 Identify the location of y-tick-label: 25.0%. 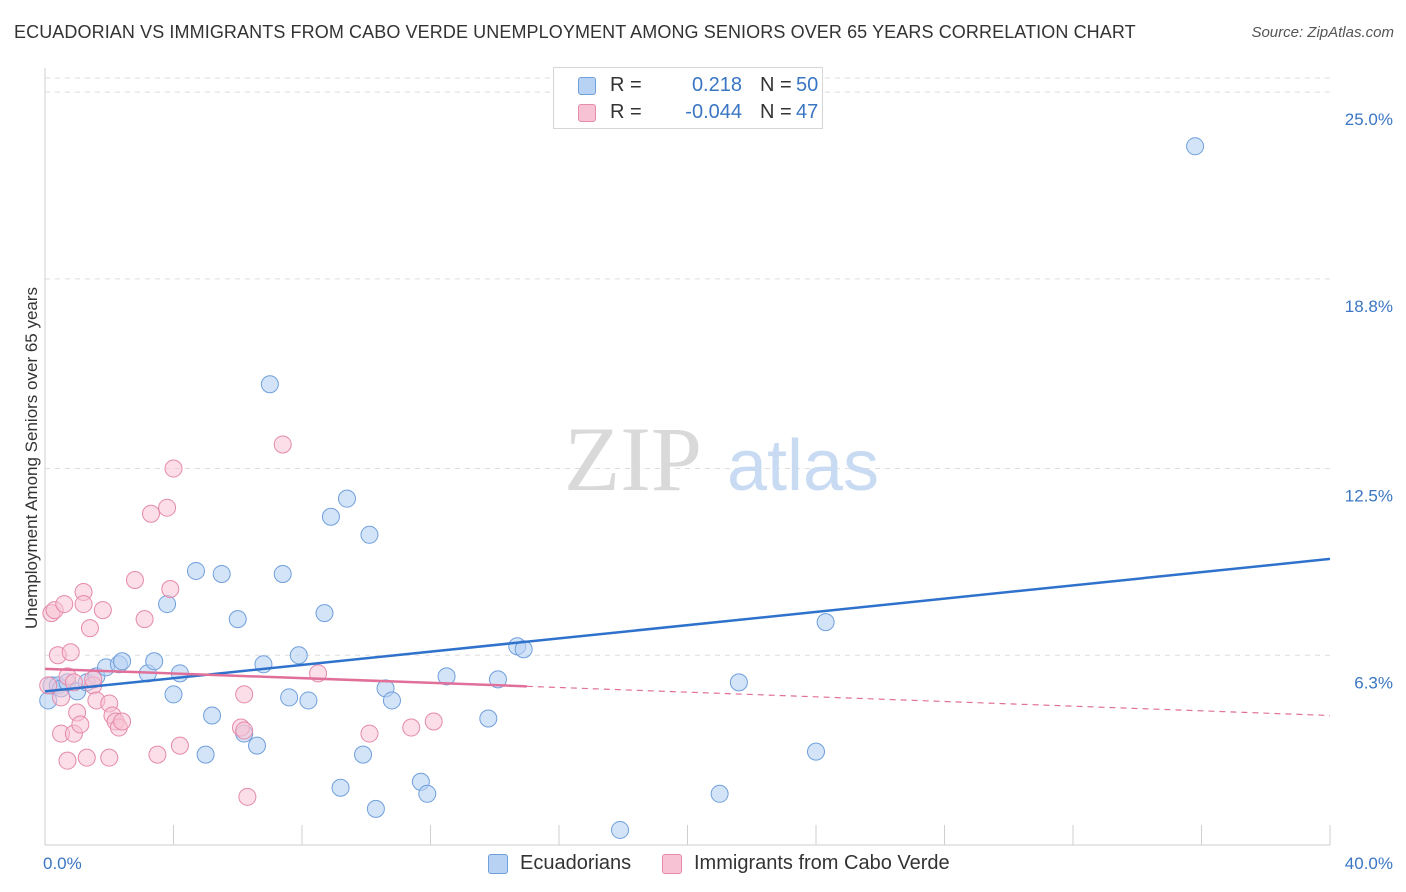
(1369, 119).